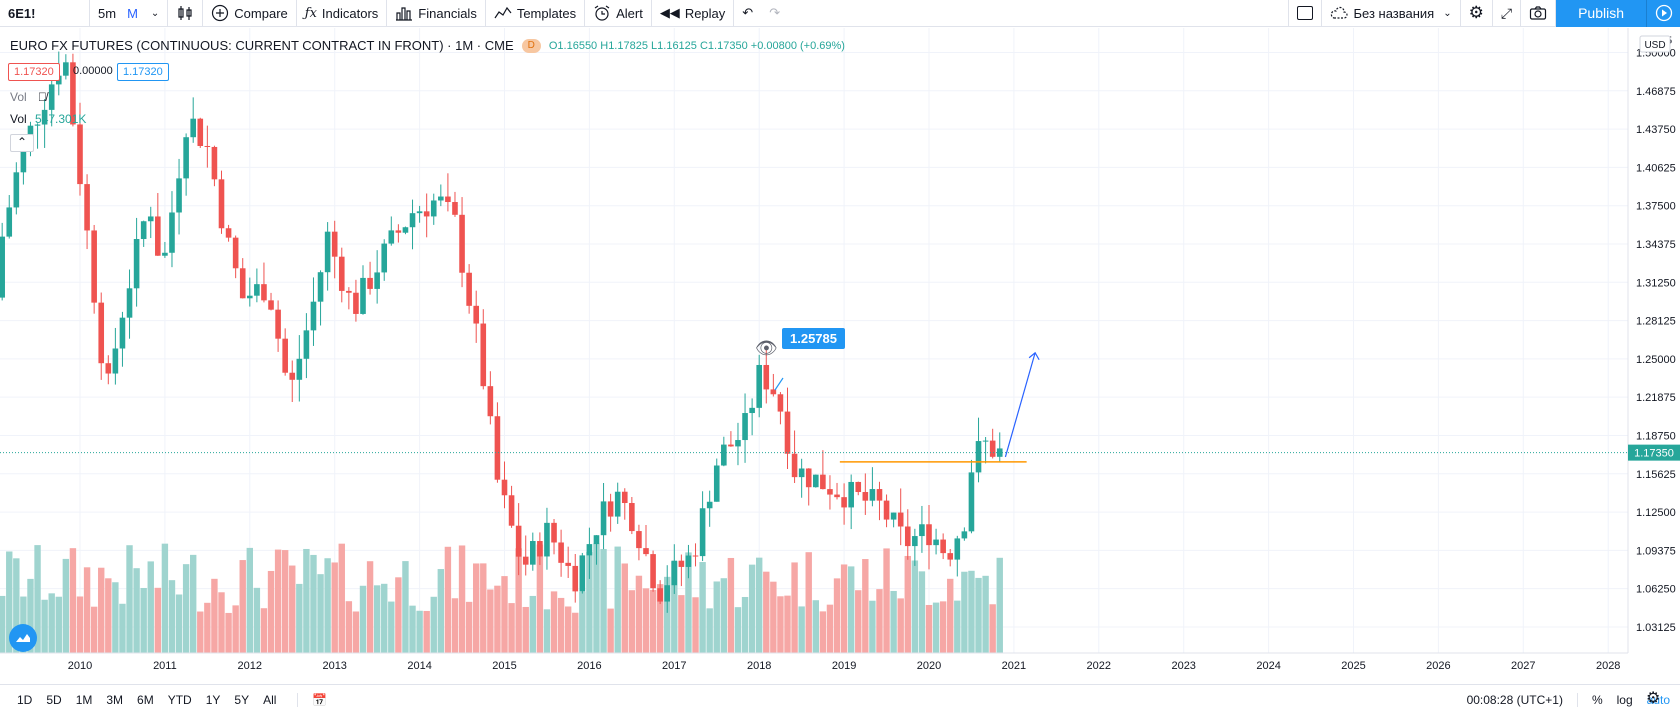  Describe the element at coordinates (774, 13) in the screenshot. I see `redo-button: ↷` at that location.